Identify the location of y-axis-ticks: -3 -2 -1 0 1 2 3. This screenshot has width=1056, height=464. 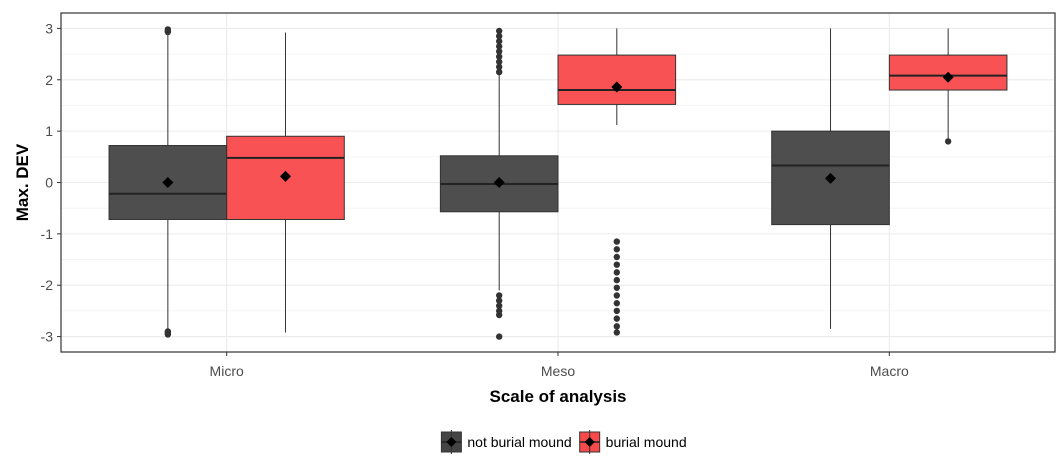
(51, 182).